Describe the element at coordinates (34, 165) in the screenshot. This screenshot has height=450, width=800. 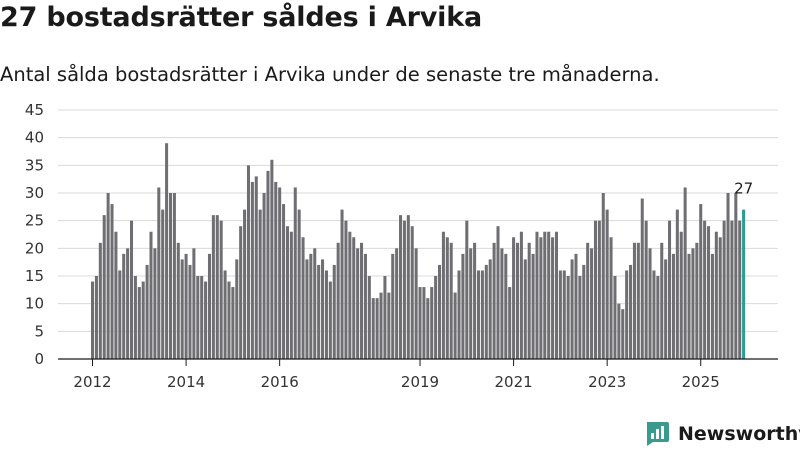
I see `y-tick-label: 35` at that location.